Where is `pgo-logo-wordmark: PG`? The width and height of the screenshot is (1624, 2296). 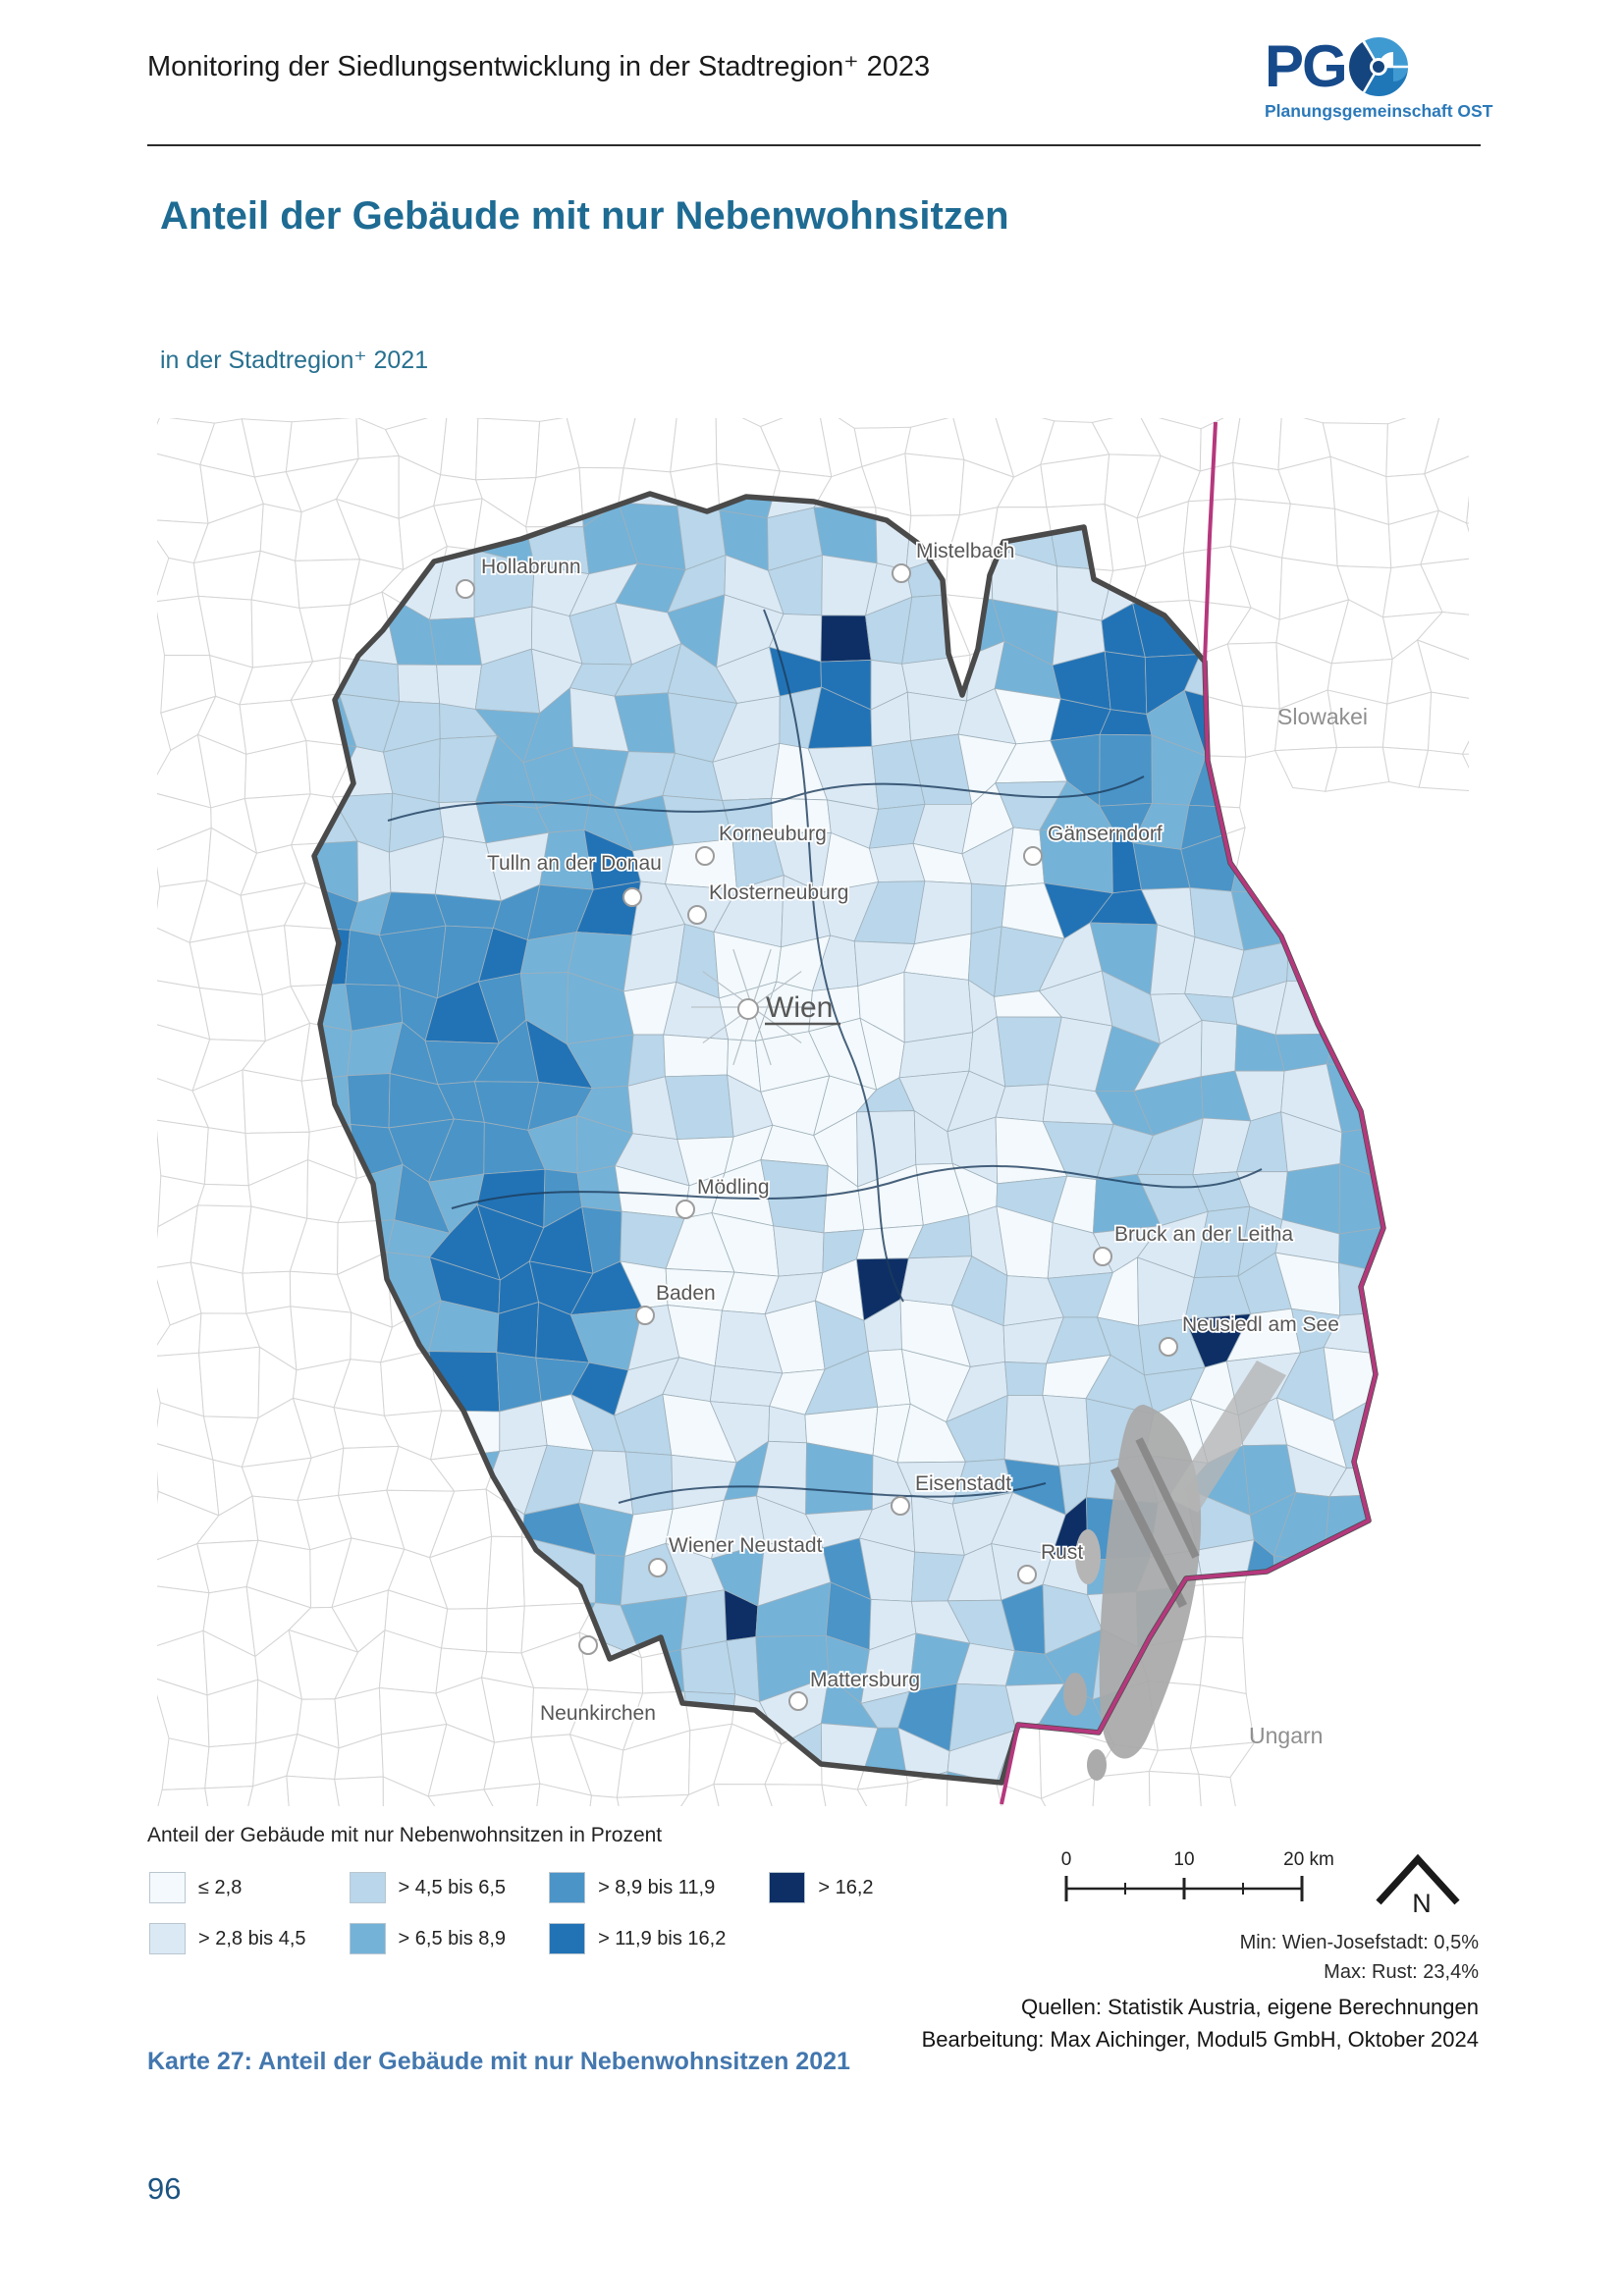 pgo-logo-wordmark: PG is located at coordinates (1306, 66).